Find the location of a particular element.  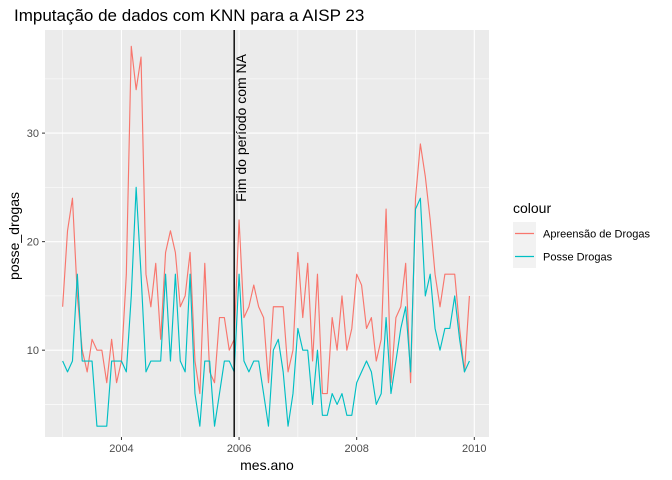

x-tick-label: 2006 is located at coordinates (239, 449).